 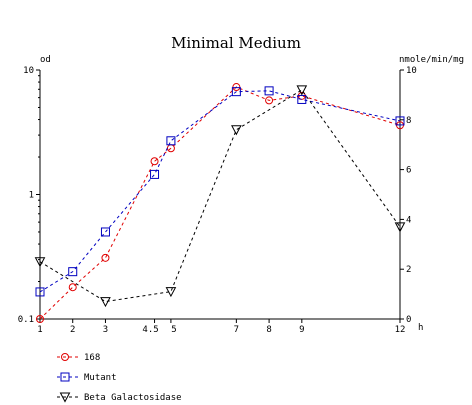 I want to click on x-tick-label: 1, so click(x=39, y=330).